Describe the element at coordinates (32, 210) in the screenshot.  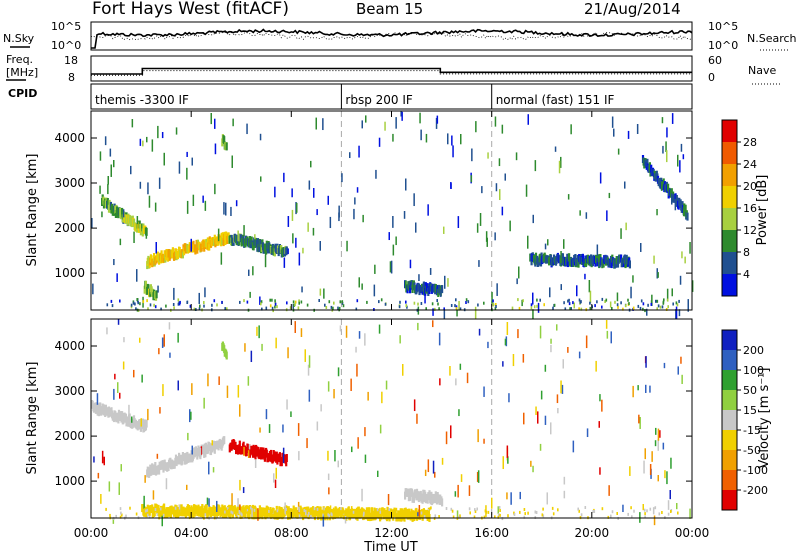
I see `power-ylabel: Slant Range [km]` at that location.